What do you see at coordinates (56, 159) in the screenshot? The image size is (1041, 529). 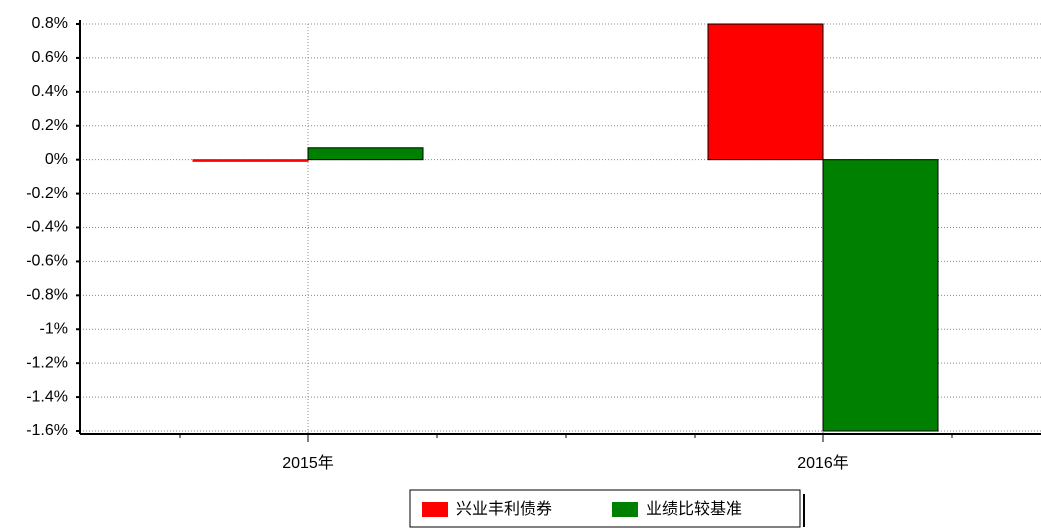 I see `y-tick-label: 0%` at bounding box center [56, 159].